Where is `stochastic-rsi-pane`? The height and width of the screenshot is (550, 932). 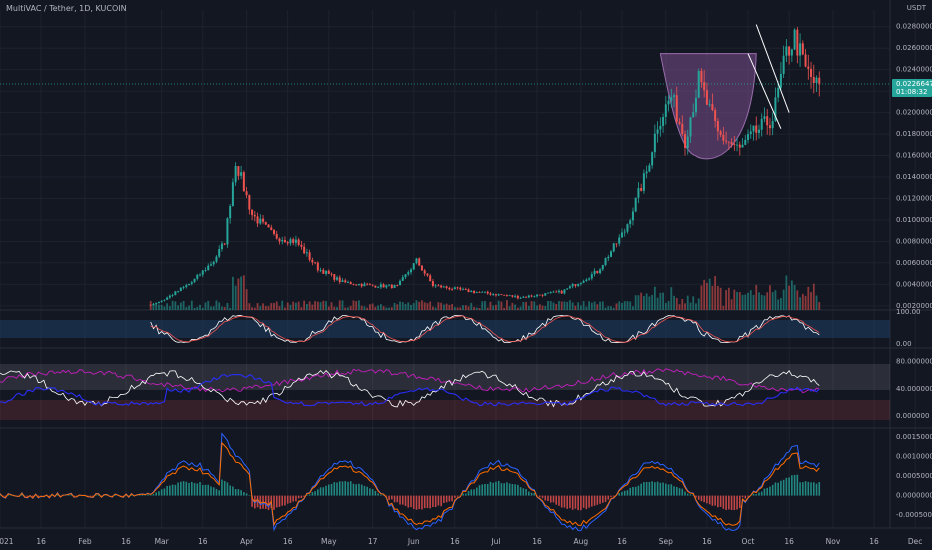
stochastic-rsi-pane is located at coordinates (445, 329).